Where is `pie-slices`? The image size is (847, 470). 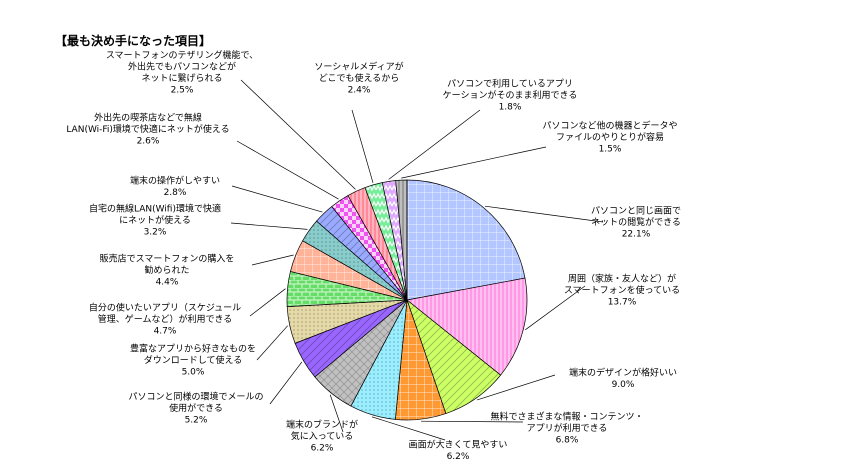 pie-slices is located at coordinates (407, 300).